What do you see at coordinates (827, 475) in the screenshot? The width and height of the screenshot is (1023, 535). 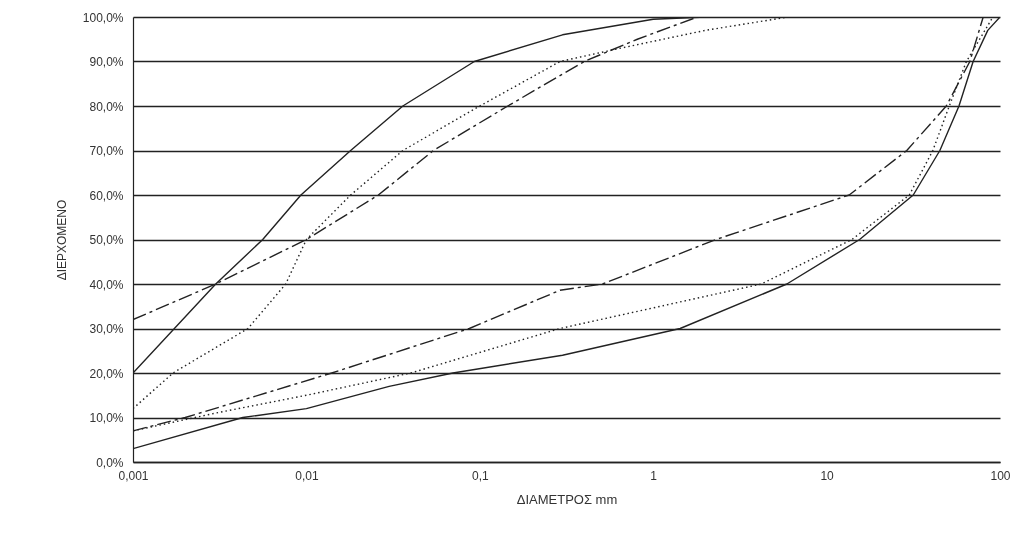 I see `x-tick-label: 10` at bounding box center [827, 475].